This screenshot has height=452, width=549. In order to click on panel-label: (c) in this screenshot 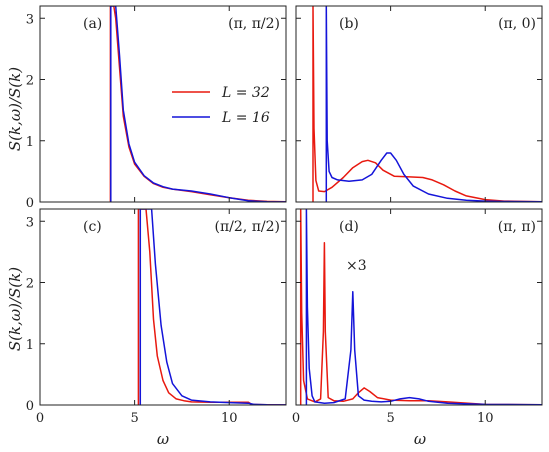, I will do `click(92, 227)`.